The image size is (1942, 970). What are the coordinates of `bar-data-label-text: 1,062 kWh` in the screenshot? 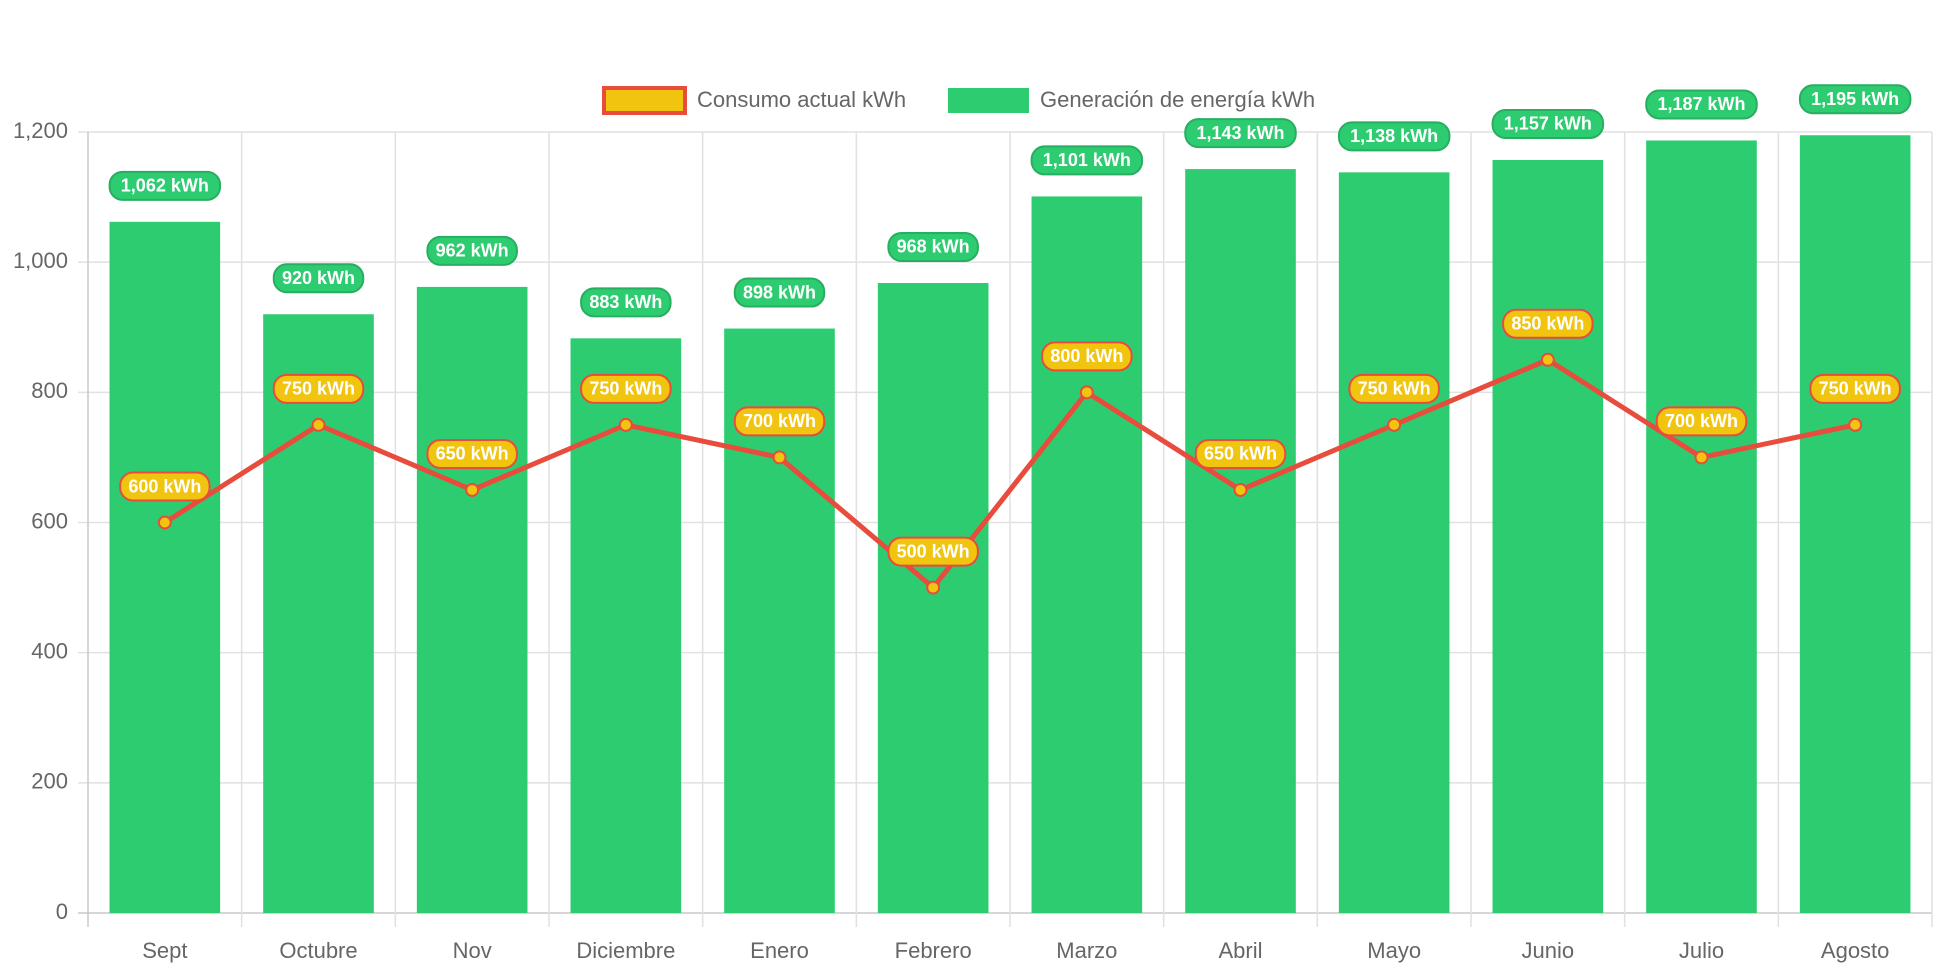 It's located at (165, 186).